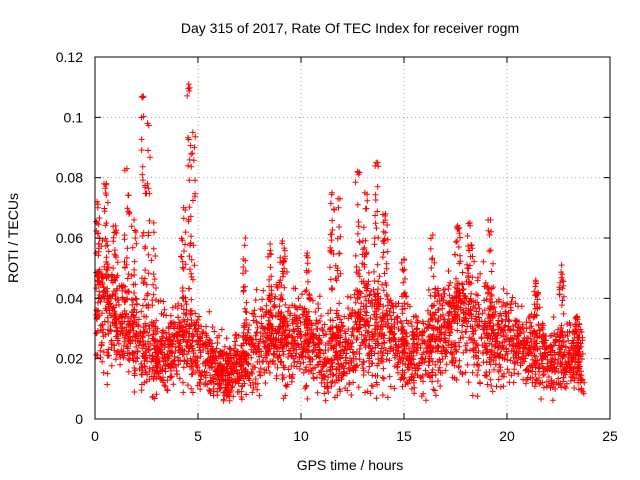  Describe the element at coordinates (79, 419) in the screenshot. I see `y-tick-label: 0` at that location.